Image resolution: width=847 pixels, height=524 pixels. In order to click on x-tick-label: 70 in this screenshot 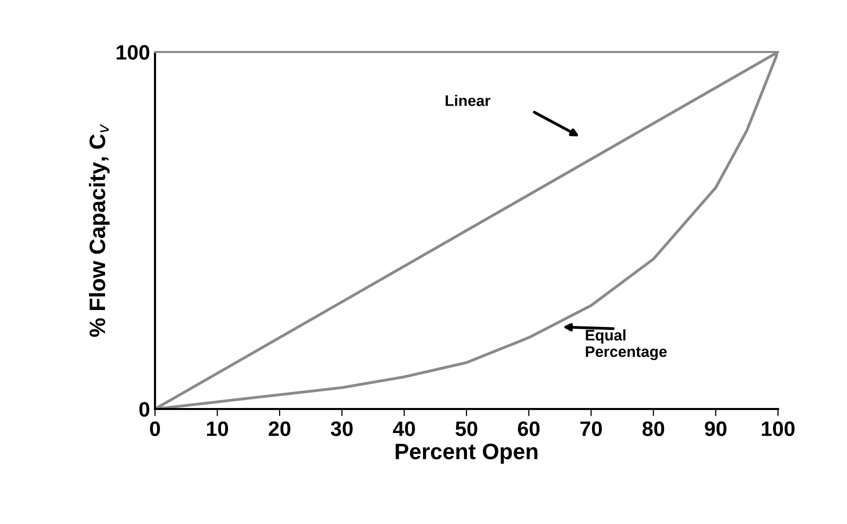, I will do `click(591, 428)`.